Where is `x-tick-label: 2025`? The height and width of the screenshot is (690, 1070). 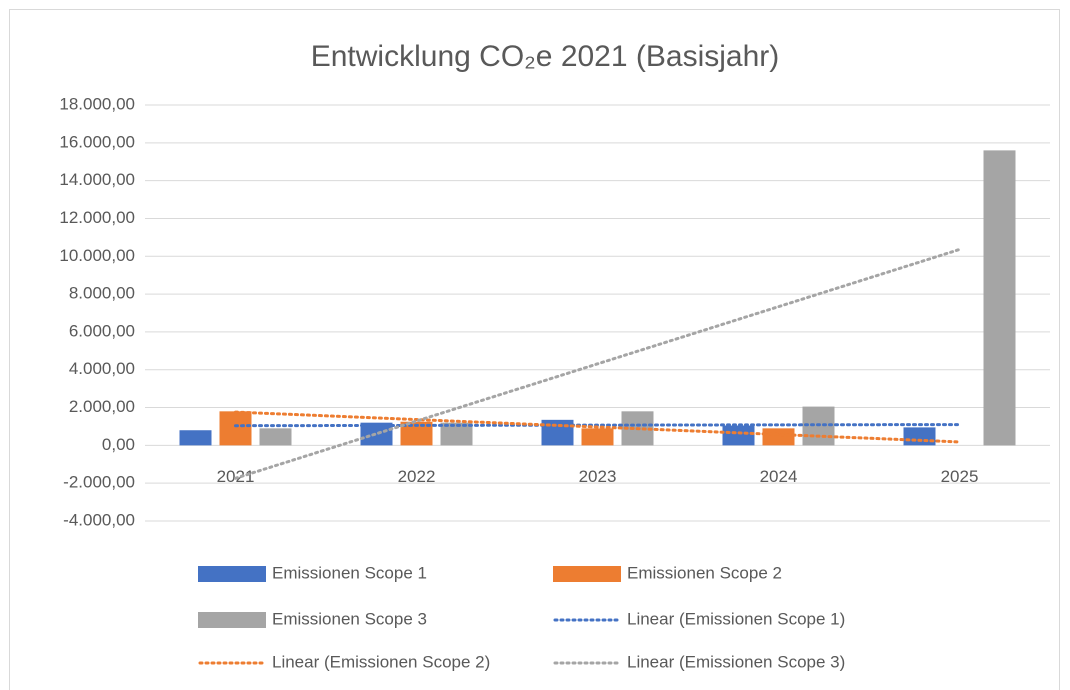 x-tick-label: 2025 is located at coordinates (960, 476).